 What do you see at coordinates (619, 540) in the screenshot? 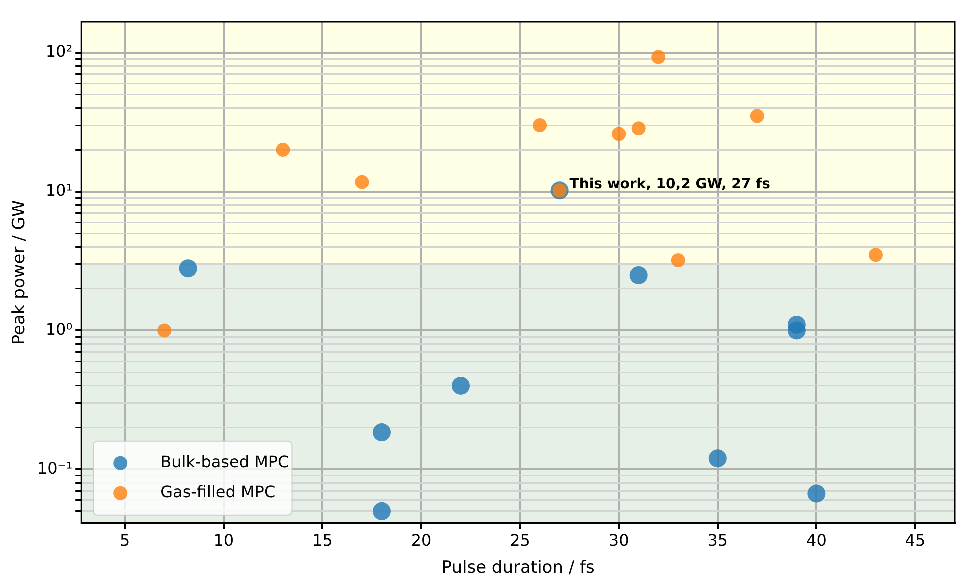
I see `x-tick-label: 30` at bounding box center [619, 540].